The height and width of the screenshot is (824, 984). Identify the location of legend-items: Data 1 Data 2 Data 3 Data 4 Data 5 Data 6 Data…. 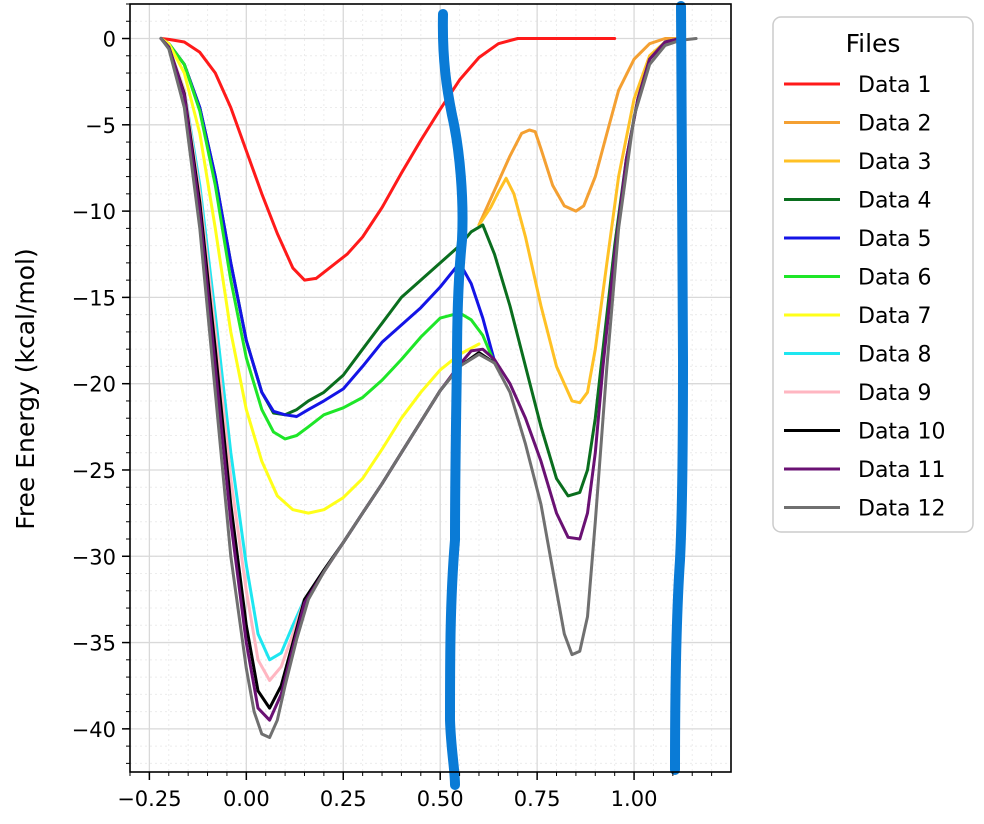
(865, 297).